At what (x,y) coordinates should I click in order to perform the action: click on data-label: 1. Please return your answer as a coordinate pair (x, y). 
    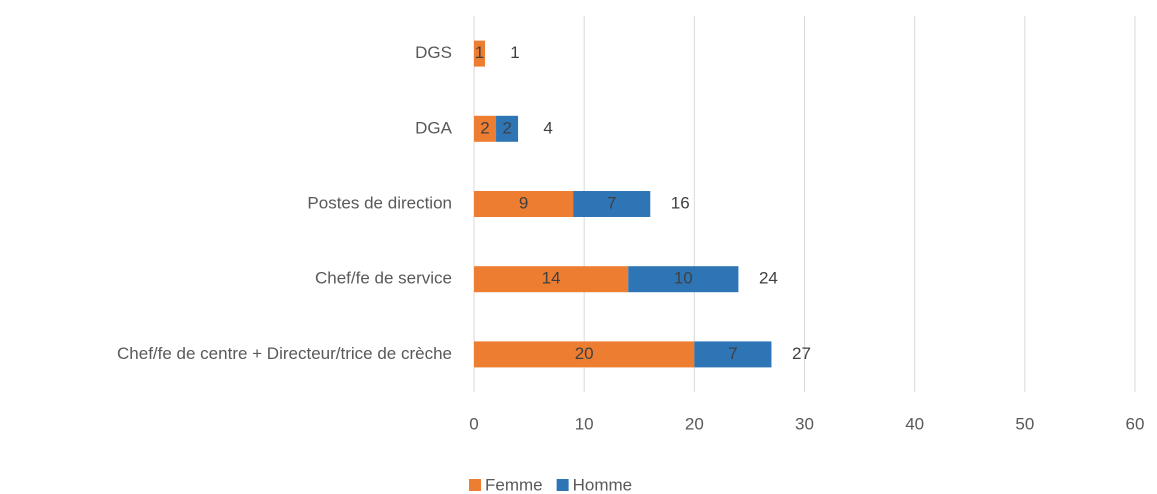
    Looking at the image, I should click on (479, 52).